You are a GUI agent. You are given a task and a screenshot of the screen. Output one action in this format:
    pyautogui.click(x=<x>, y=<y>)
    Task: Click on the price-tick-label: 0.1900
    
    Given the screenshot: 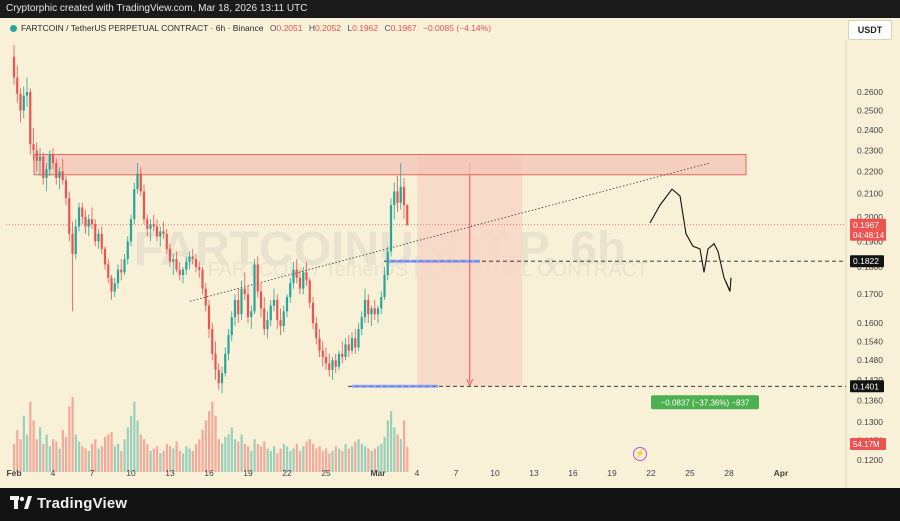 What is the action you would take?
    pyautogui.click(x=870, y=241)
    